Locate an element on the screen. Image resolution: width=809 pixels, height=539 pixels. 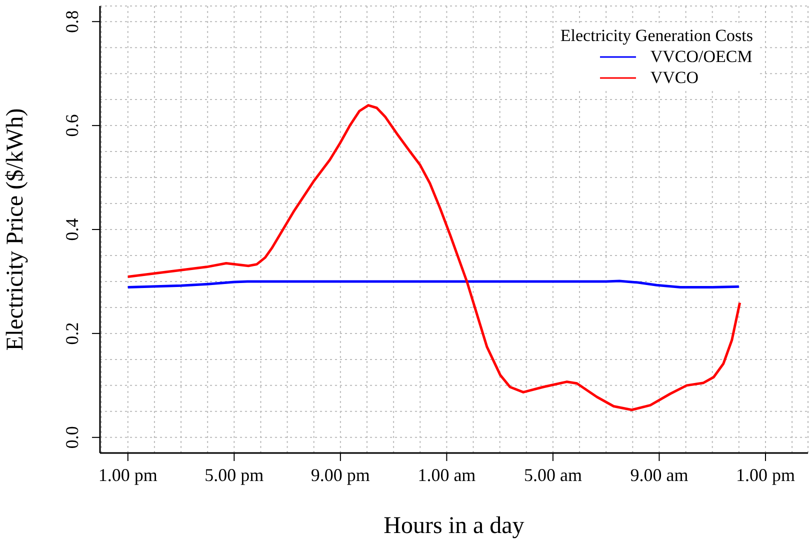
x-tick-label: 5.00 pm is located at coordinates (234, 475).